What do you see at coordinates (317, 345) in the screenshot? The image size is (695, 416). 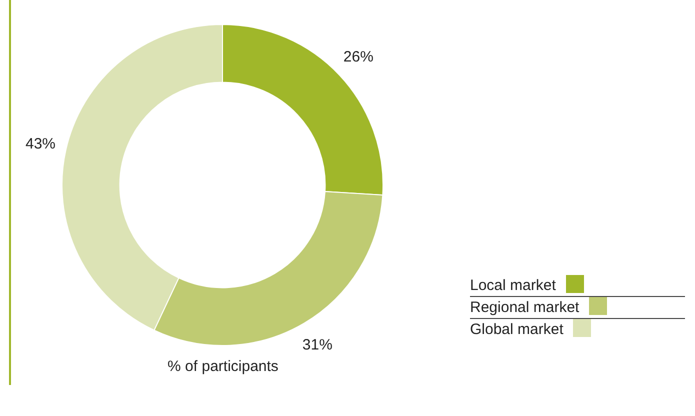 I see `data-label: 31%` at bounding box center [317, 345].